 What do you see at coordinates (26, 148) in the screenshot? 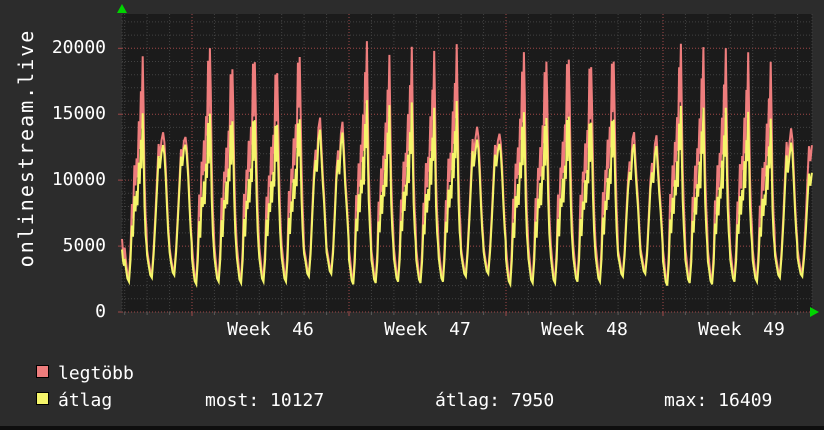
I see `y-axis-title: onlinestream.live` at bounding box center [26, 148].